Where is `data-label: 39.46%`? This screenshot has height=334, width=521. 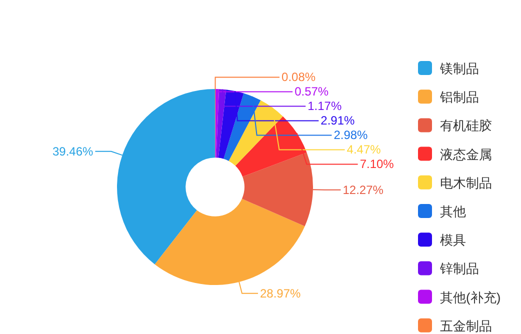 data-label: 39.46% is located at coordinates (73, 151).